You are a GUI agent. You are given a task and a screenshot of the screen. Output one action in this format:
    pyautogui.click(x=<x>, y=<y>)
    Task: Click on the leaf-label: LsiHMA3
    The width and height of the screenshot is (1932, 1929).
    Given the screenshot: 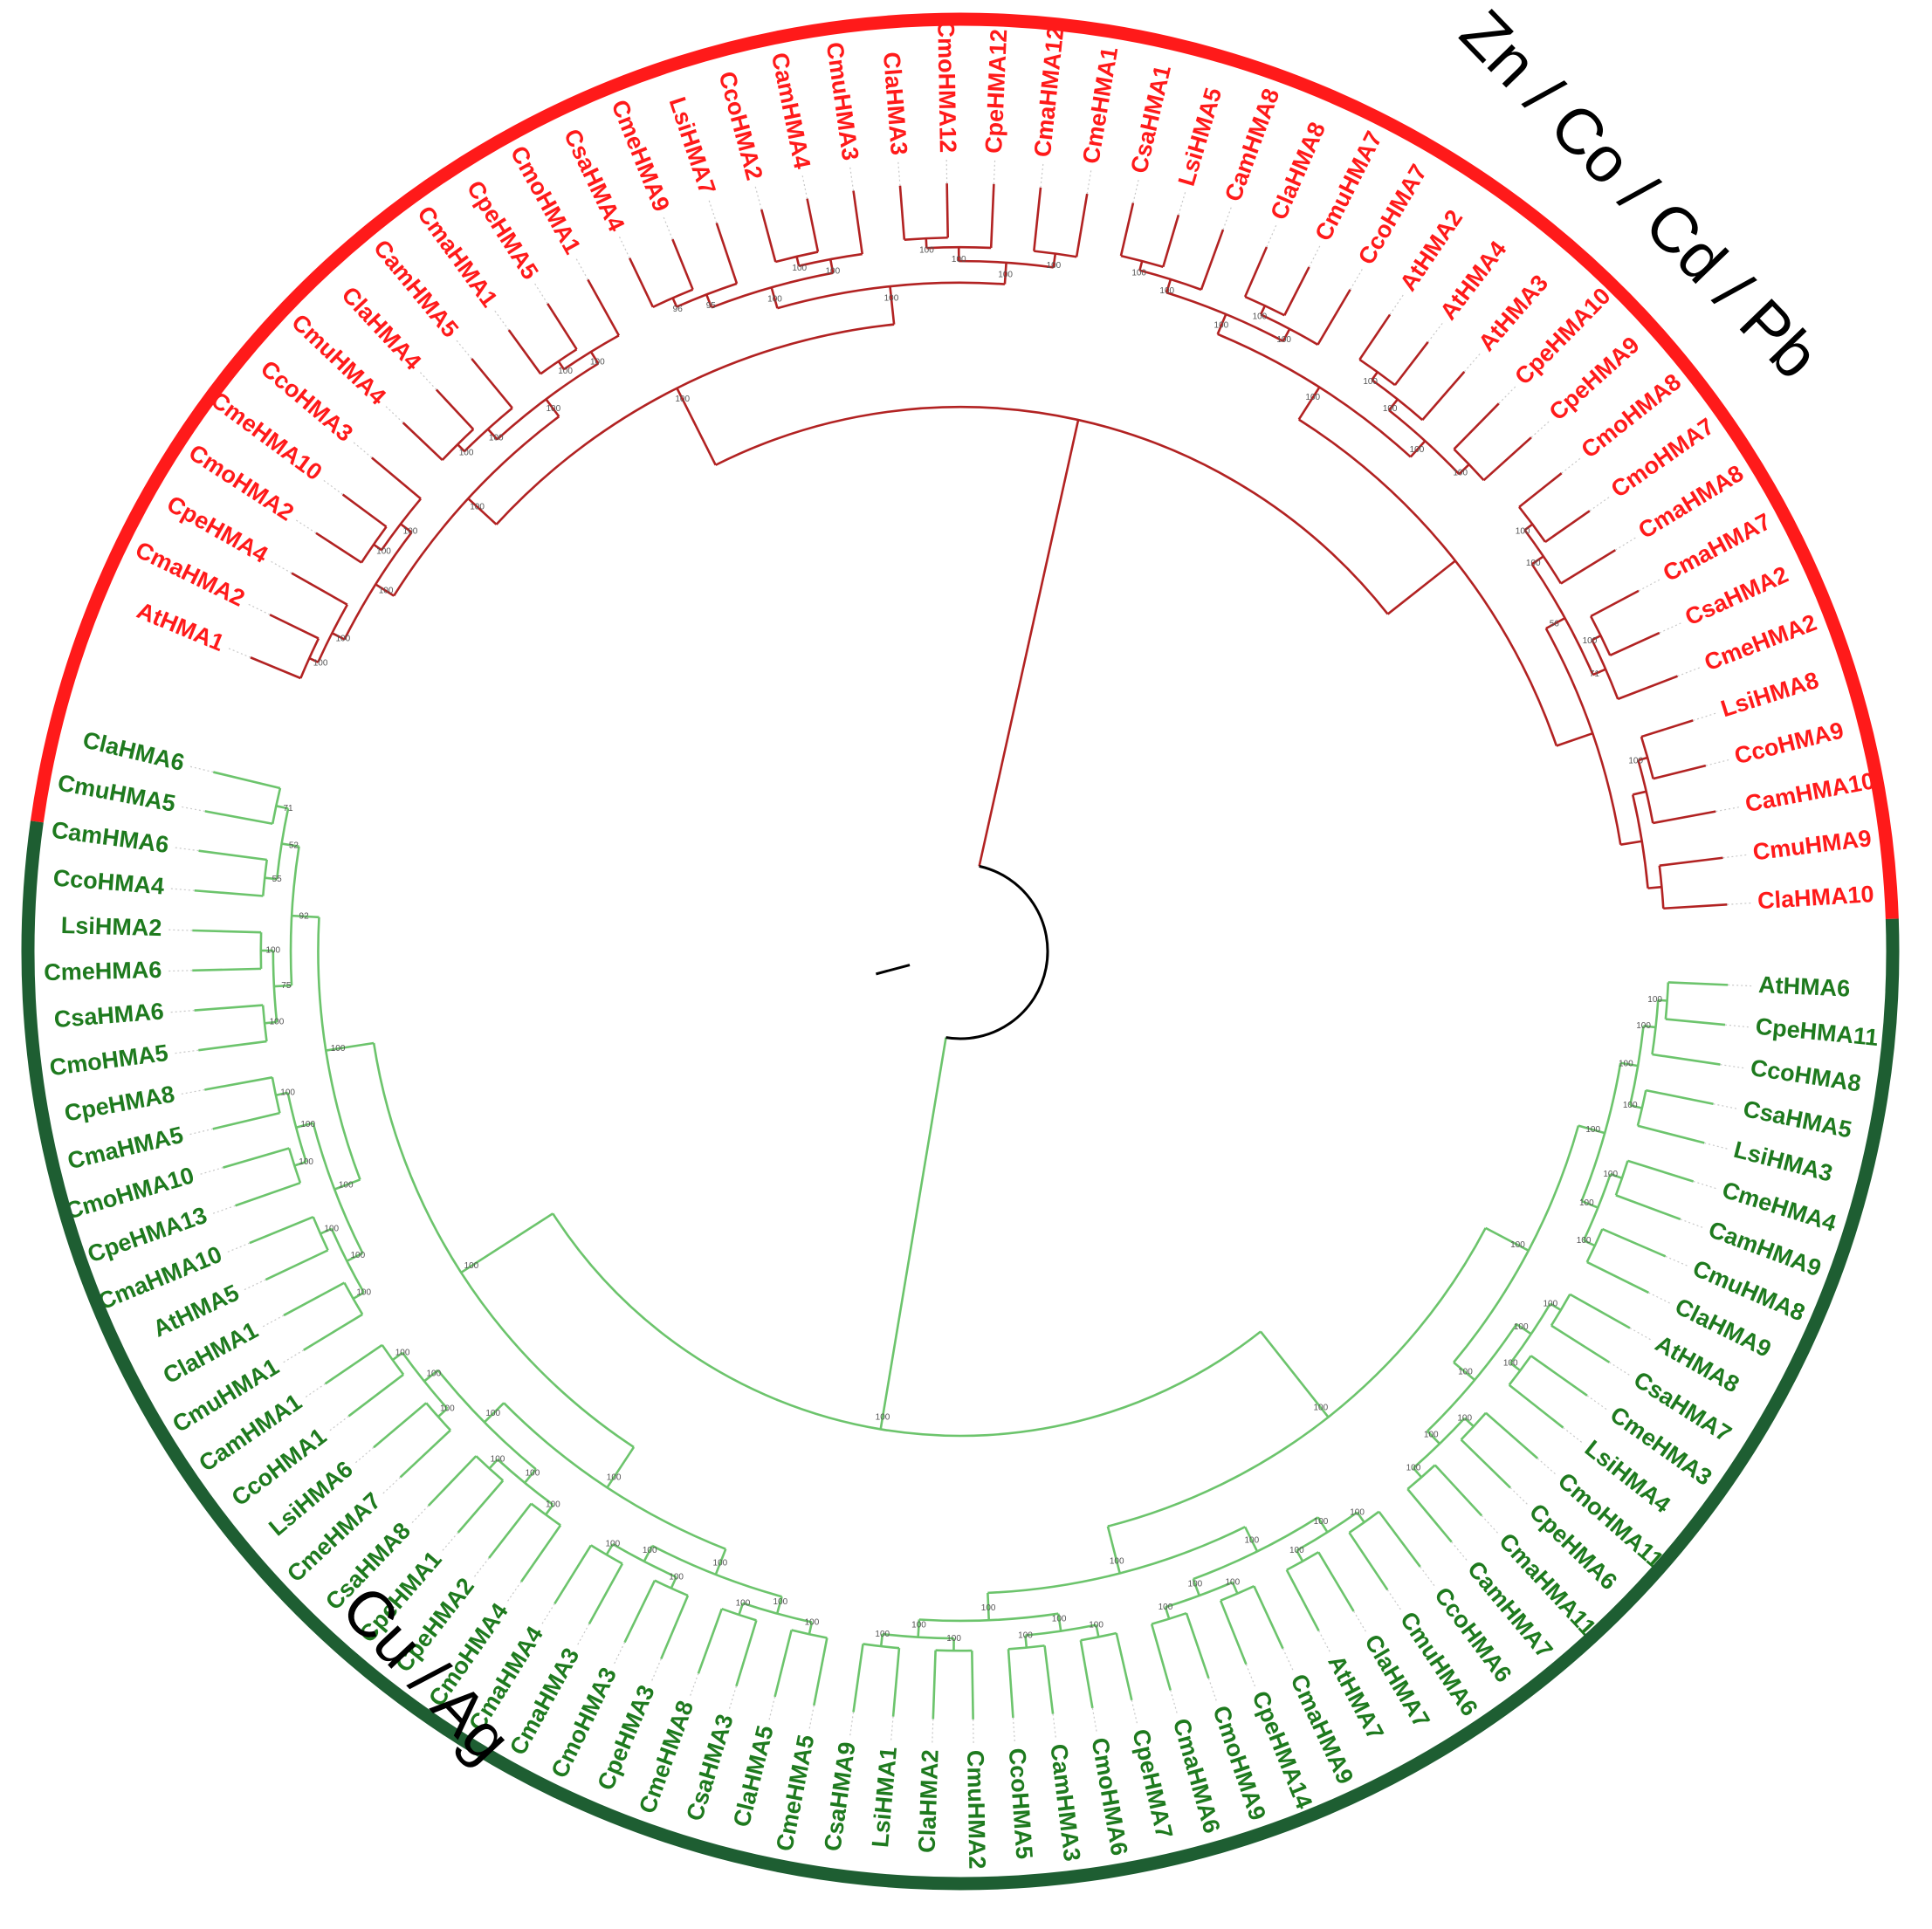 What is the action you would take?
    pyautogui.click(x=1783, y=1161)
    